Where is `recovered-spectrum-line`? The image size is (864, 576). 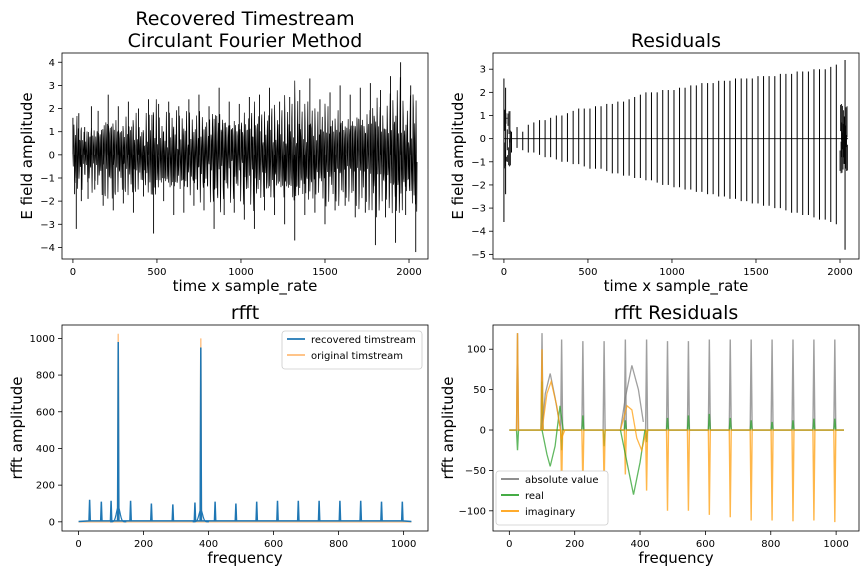
recovered-spectrum-line is located at coordinates (245, 432).